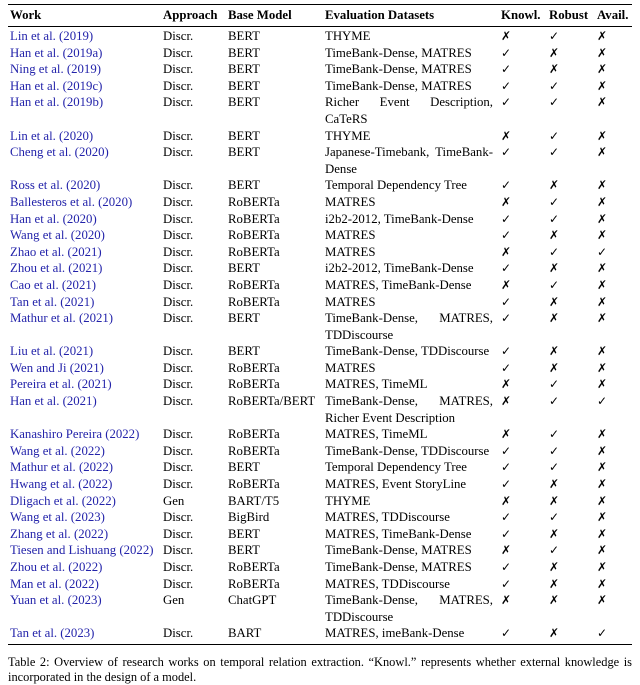 The width and height of the screenshot is (640, 685). Describe the element at coordinates (272, 401) in the screenshot. I see `base-model-cell: RoBERTa/BERT` at that location.